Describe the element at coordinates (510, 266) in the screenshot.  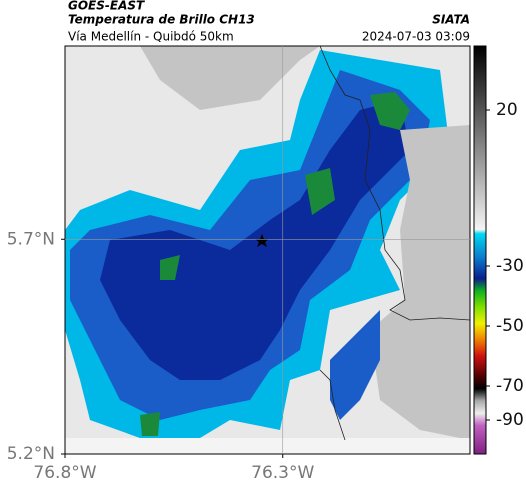
I see `colorbar-tick-label: -30` at that location.